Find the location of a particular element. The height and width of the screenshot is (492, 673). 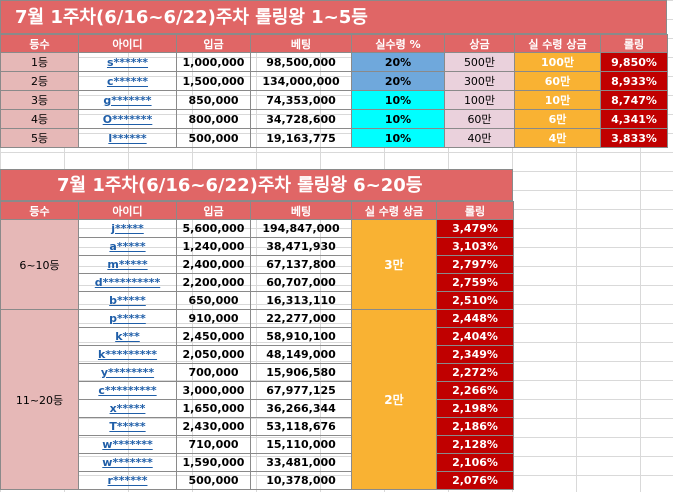

rolling-cell: 8,747% is located at coordinates (634, 100).